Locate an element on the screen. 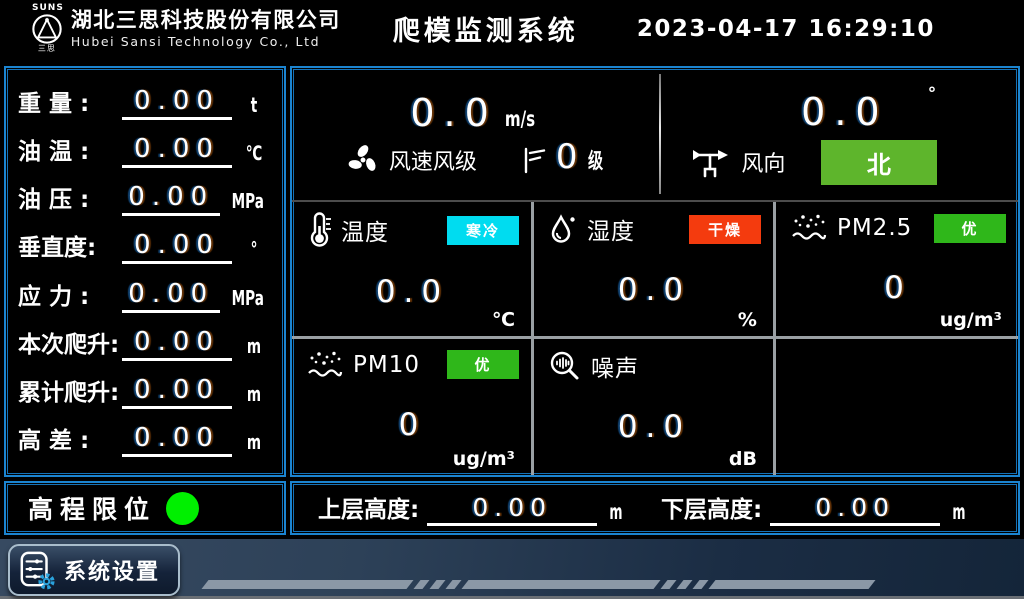 This screenshot has width=1024, height=599. pm25-status-badge: 优 is located at coordinates (969, 228).